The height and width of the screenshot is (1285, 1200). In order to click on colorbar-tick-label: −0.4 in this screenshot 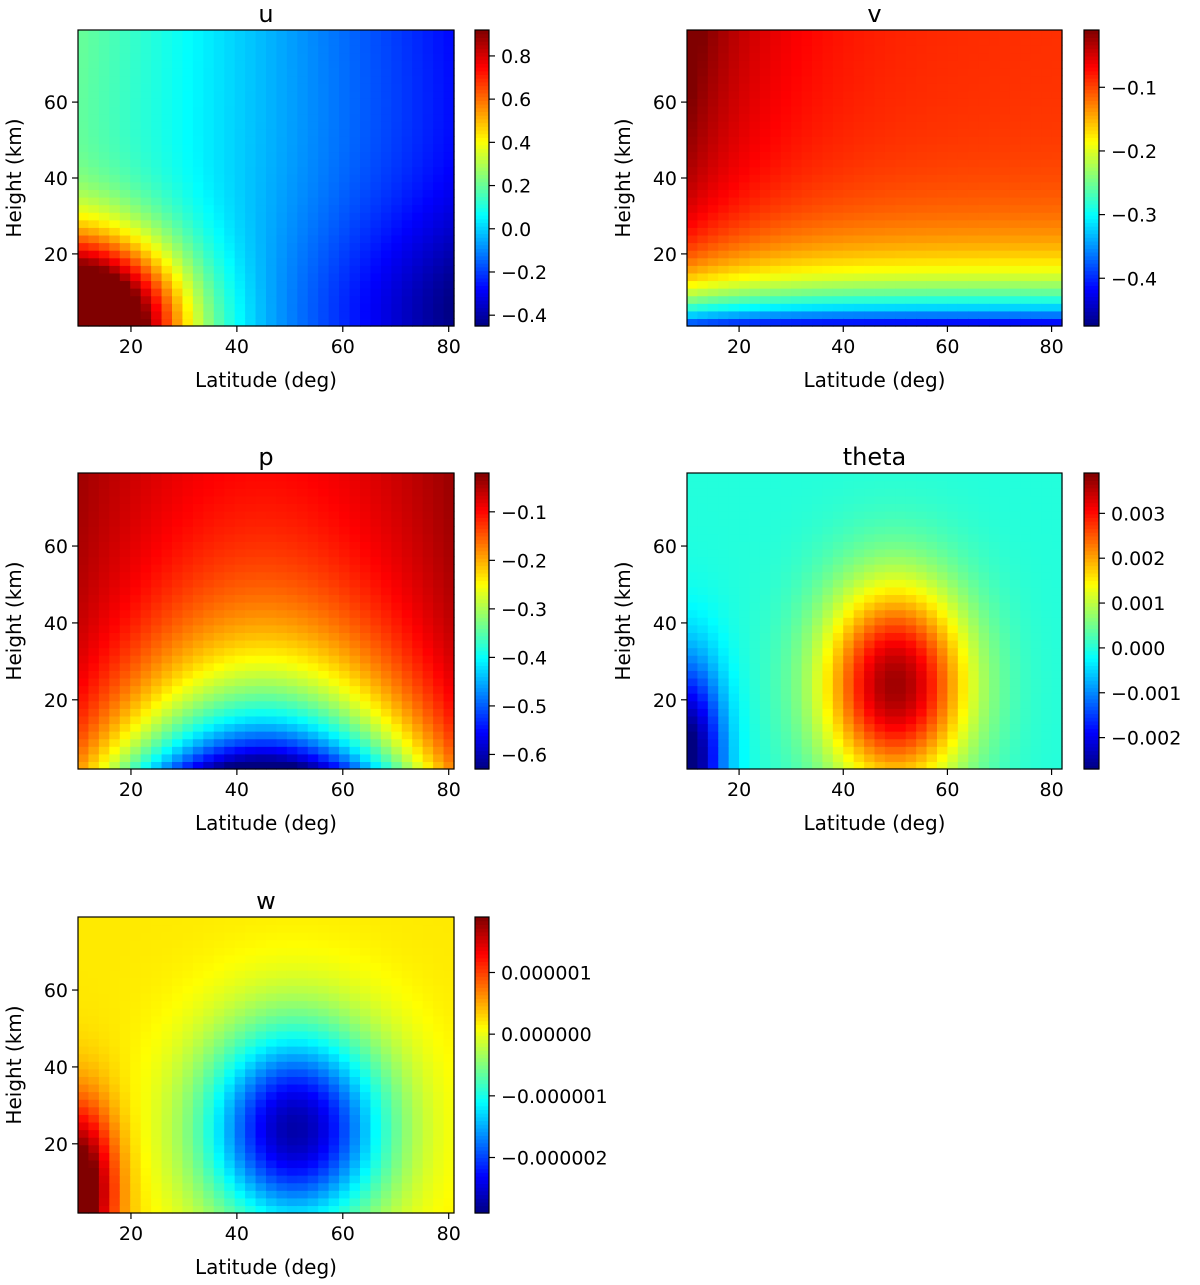, I will do `click(524, 316)`.